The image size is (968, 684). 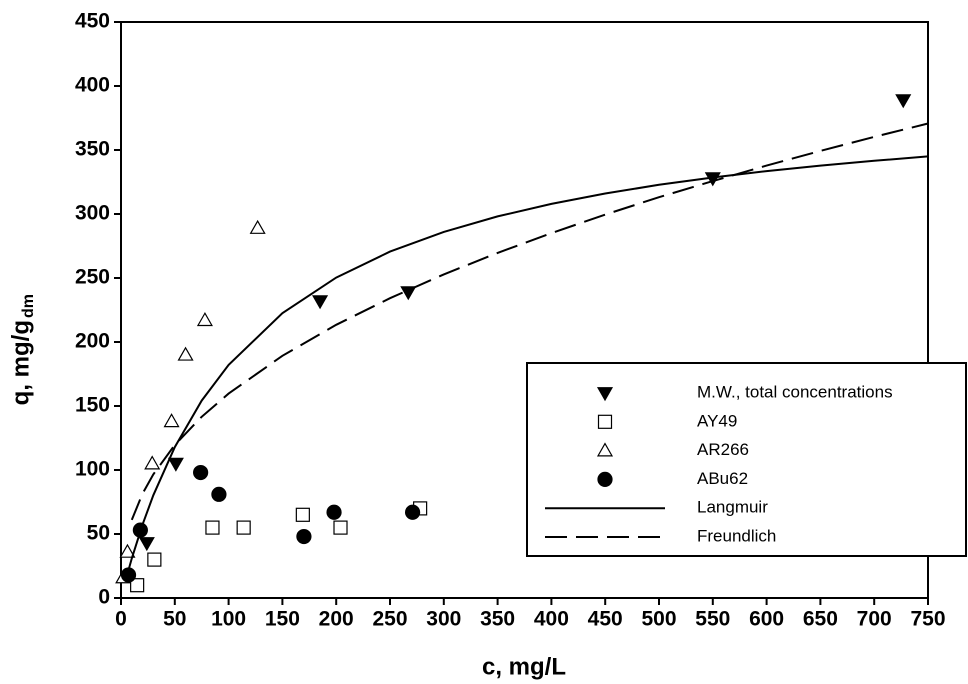 I want to click on y-tick-label: 200, so click(x=92, y=341).